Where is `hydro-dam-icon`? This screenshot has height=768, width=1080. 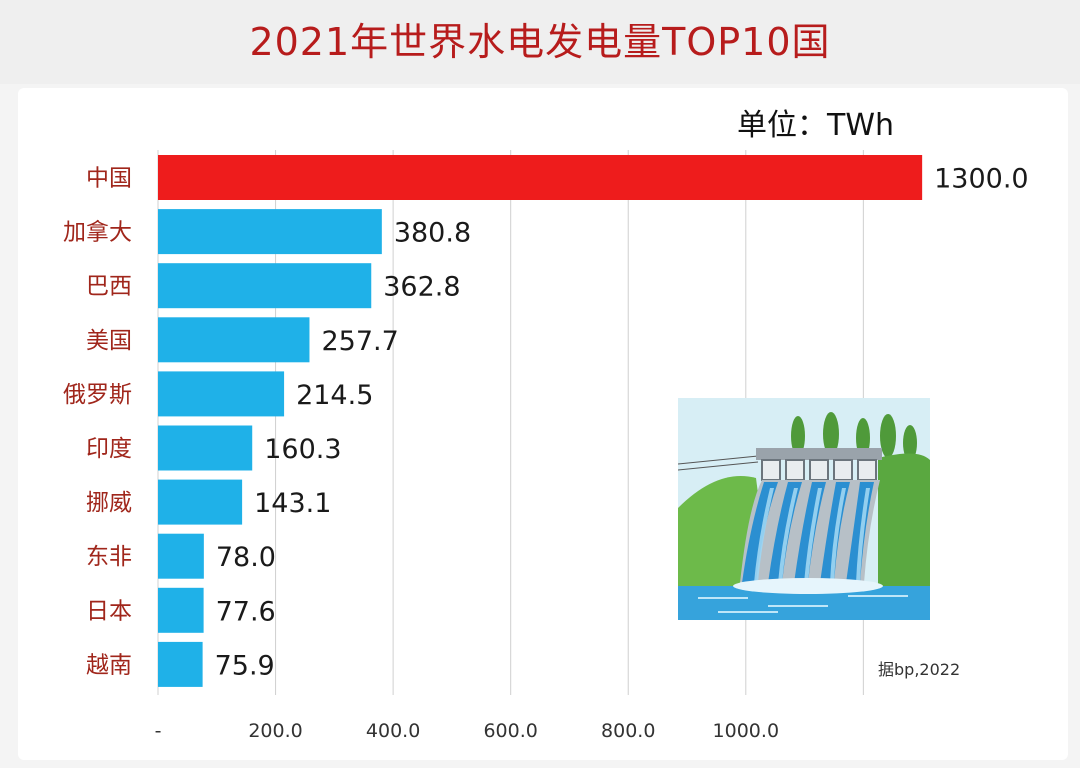
hydro-dam-icon is located at coordinates (804, 509).